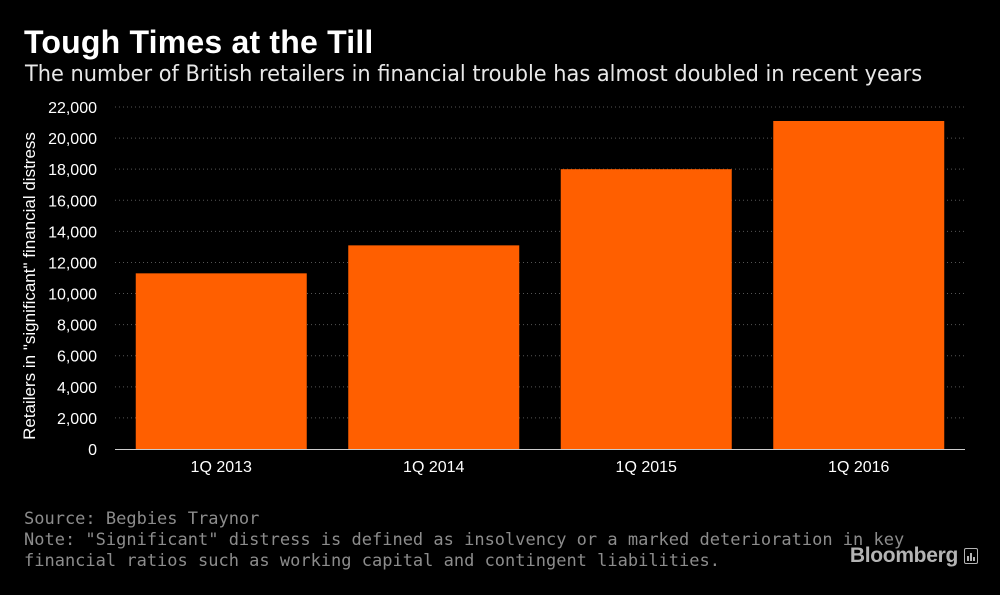 This screenshot has height=595, width=1000. I want to click on y-tick-label: 16,000, so click(72, 201).